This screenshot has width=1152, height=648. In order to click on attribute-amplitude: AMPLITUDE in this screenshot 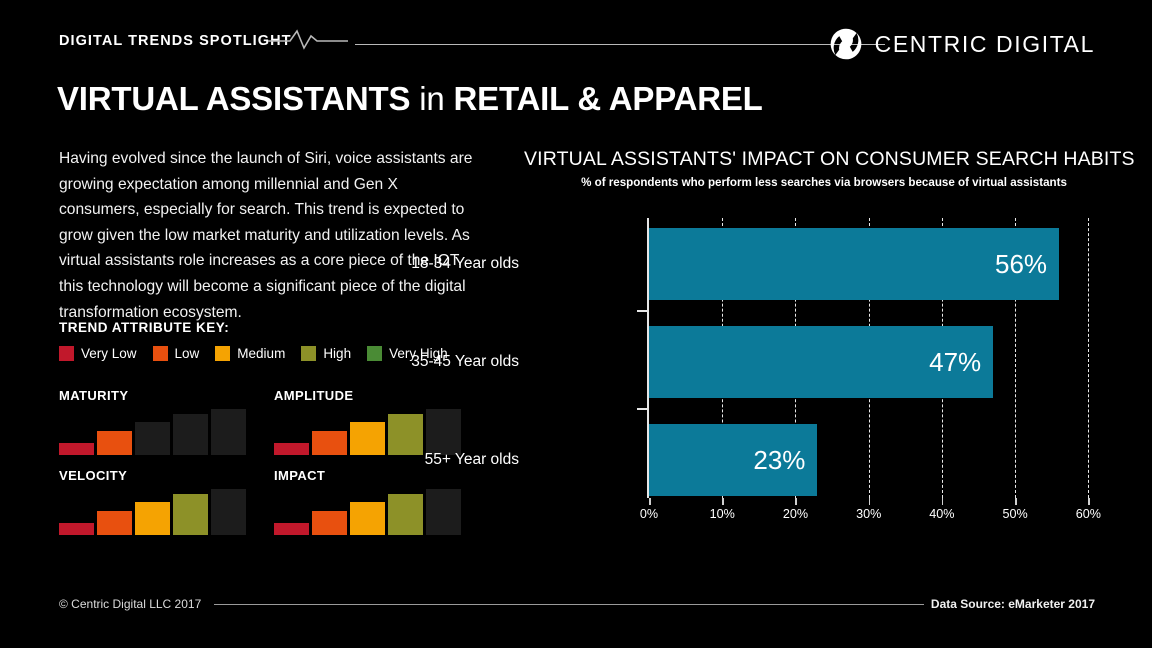, I will do `click(367, 421)`.